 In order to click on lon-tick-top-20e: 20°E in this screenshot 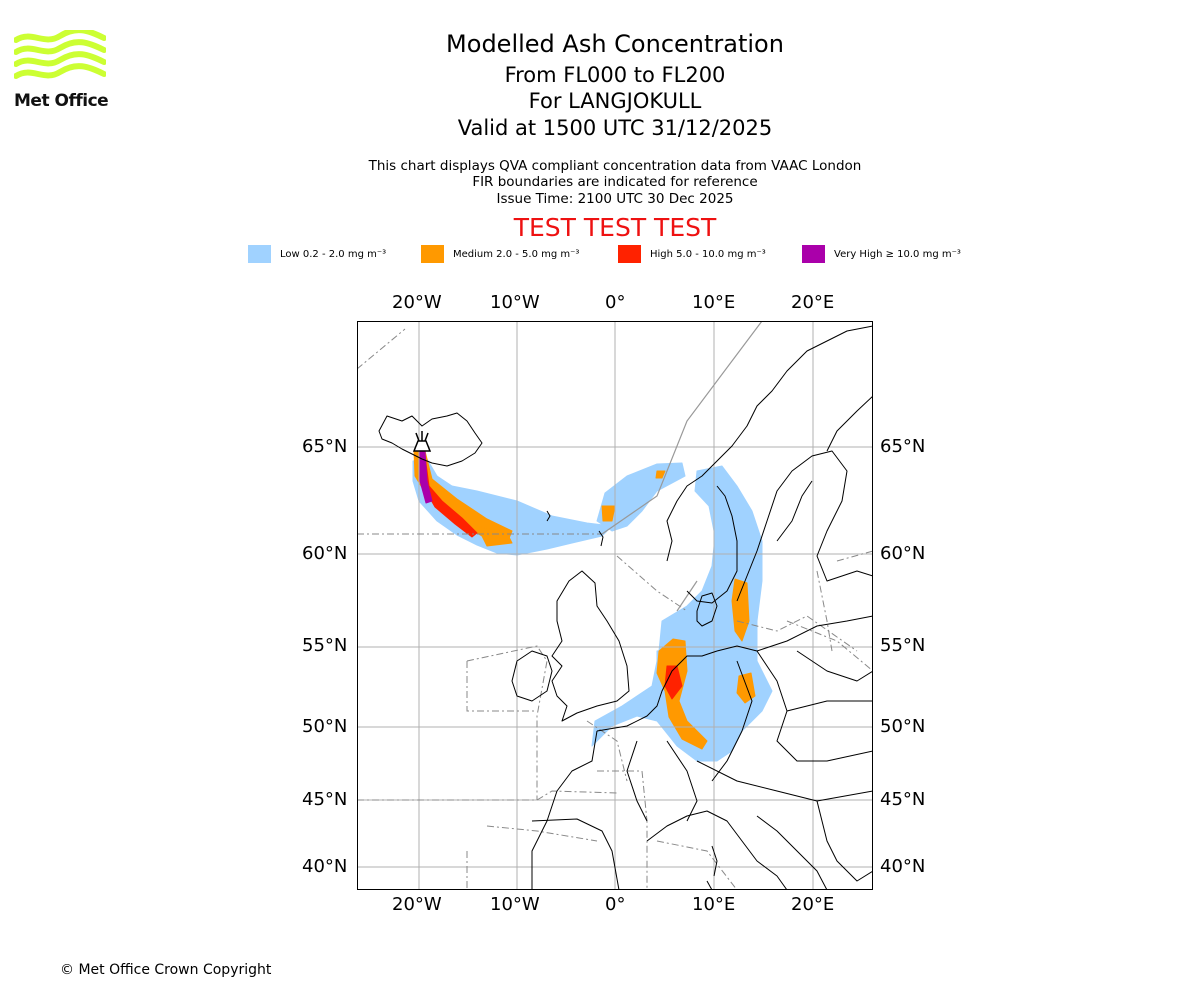, I will do `click(813, 302)`.